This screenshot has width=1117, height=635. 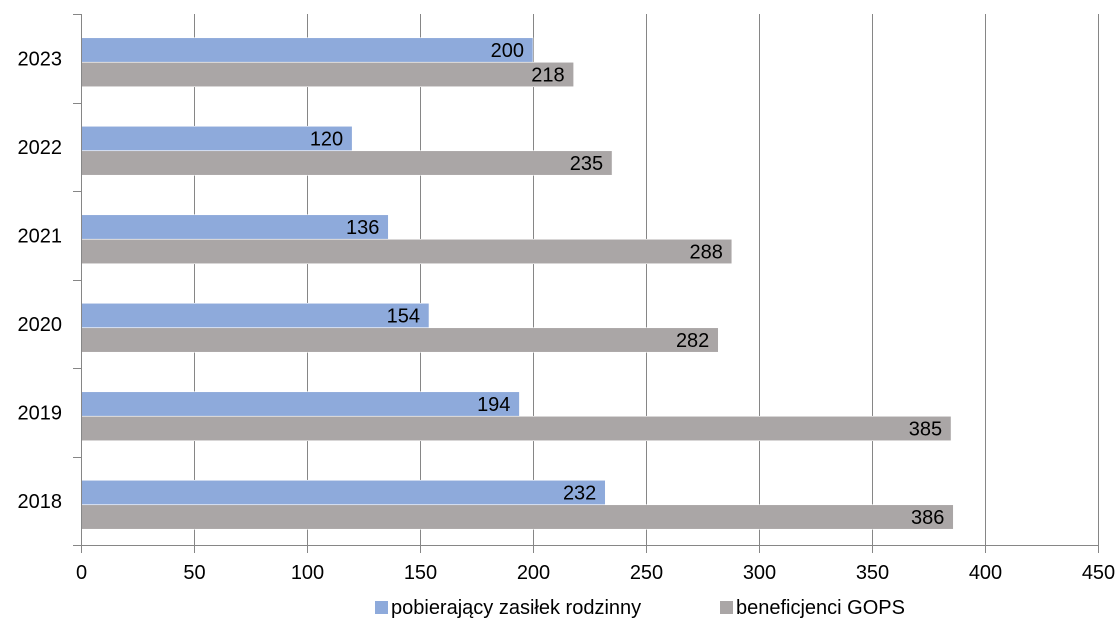 I want to click on data-label-zasilek-2023: 200, so click(x=507, y=51).